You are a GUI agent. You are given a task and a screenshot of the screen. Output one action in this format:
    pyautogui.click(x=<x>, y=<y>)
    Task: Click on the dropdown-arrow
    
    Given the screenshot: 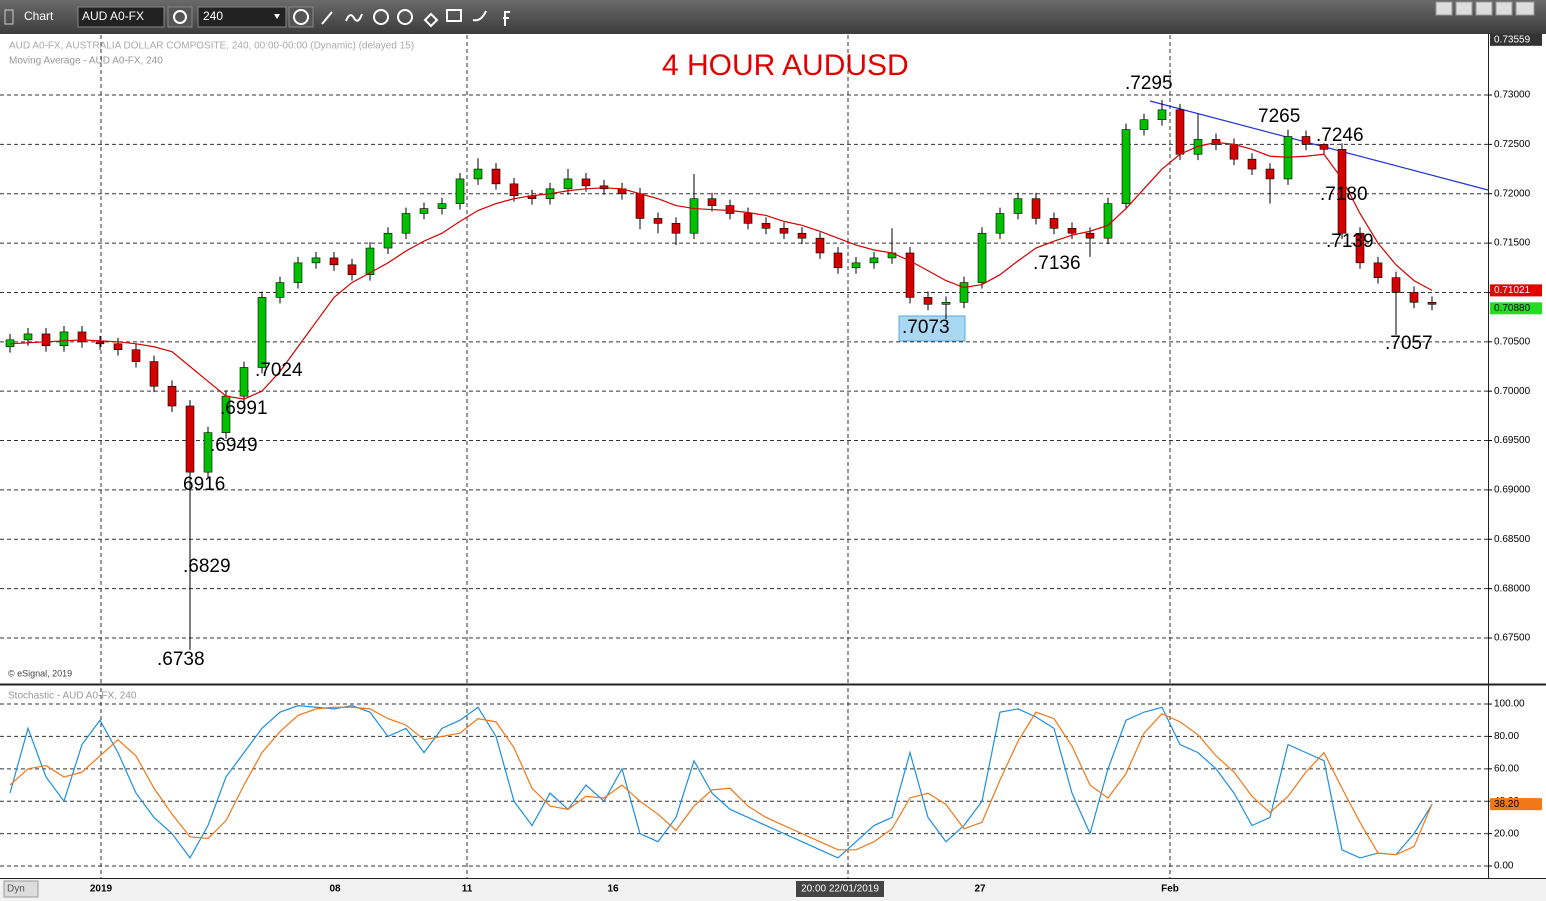 What is the action you would take?
    pyautogui.click(x=277, y=16)
    